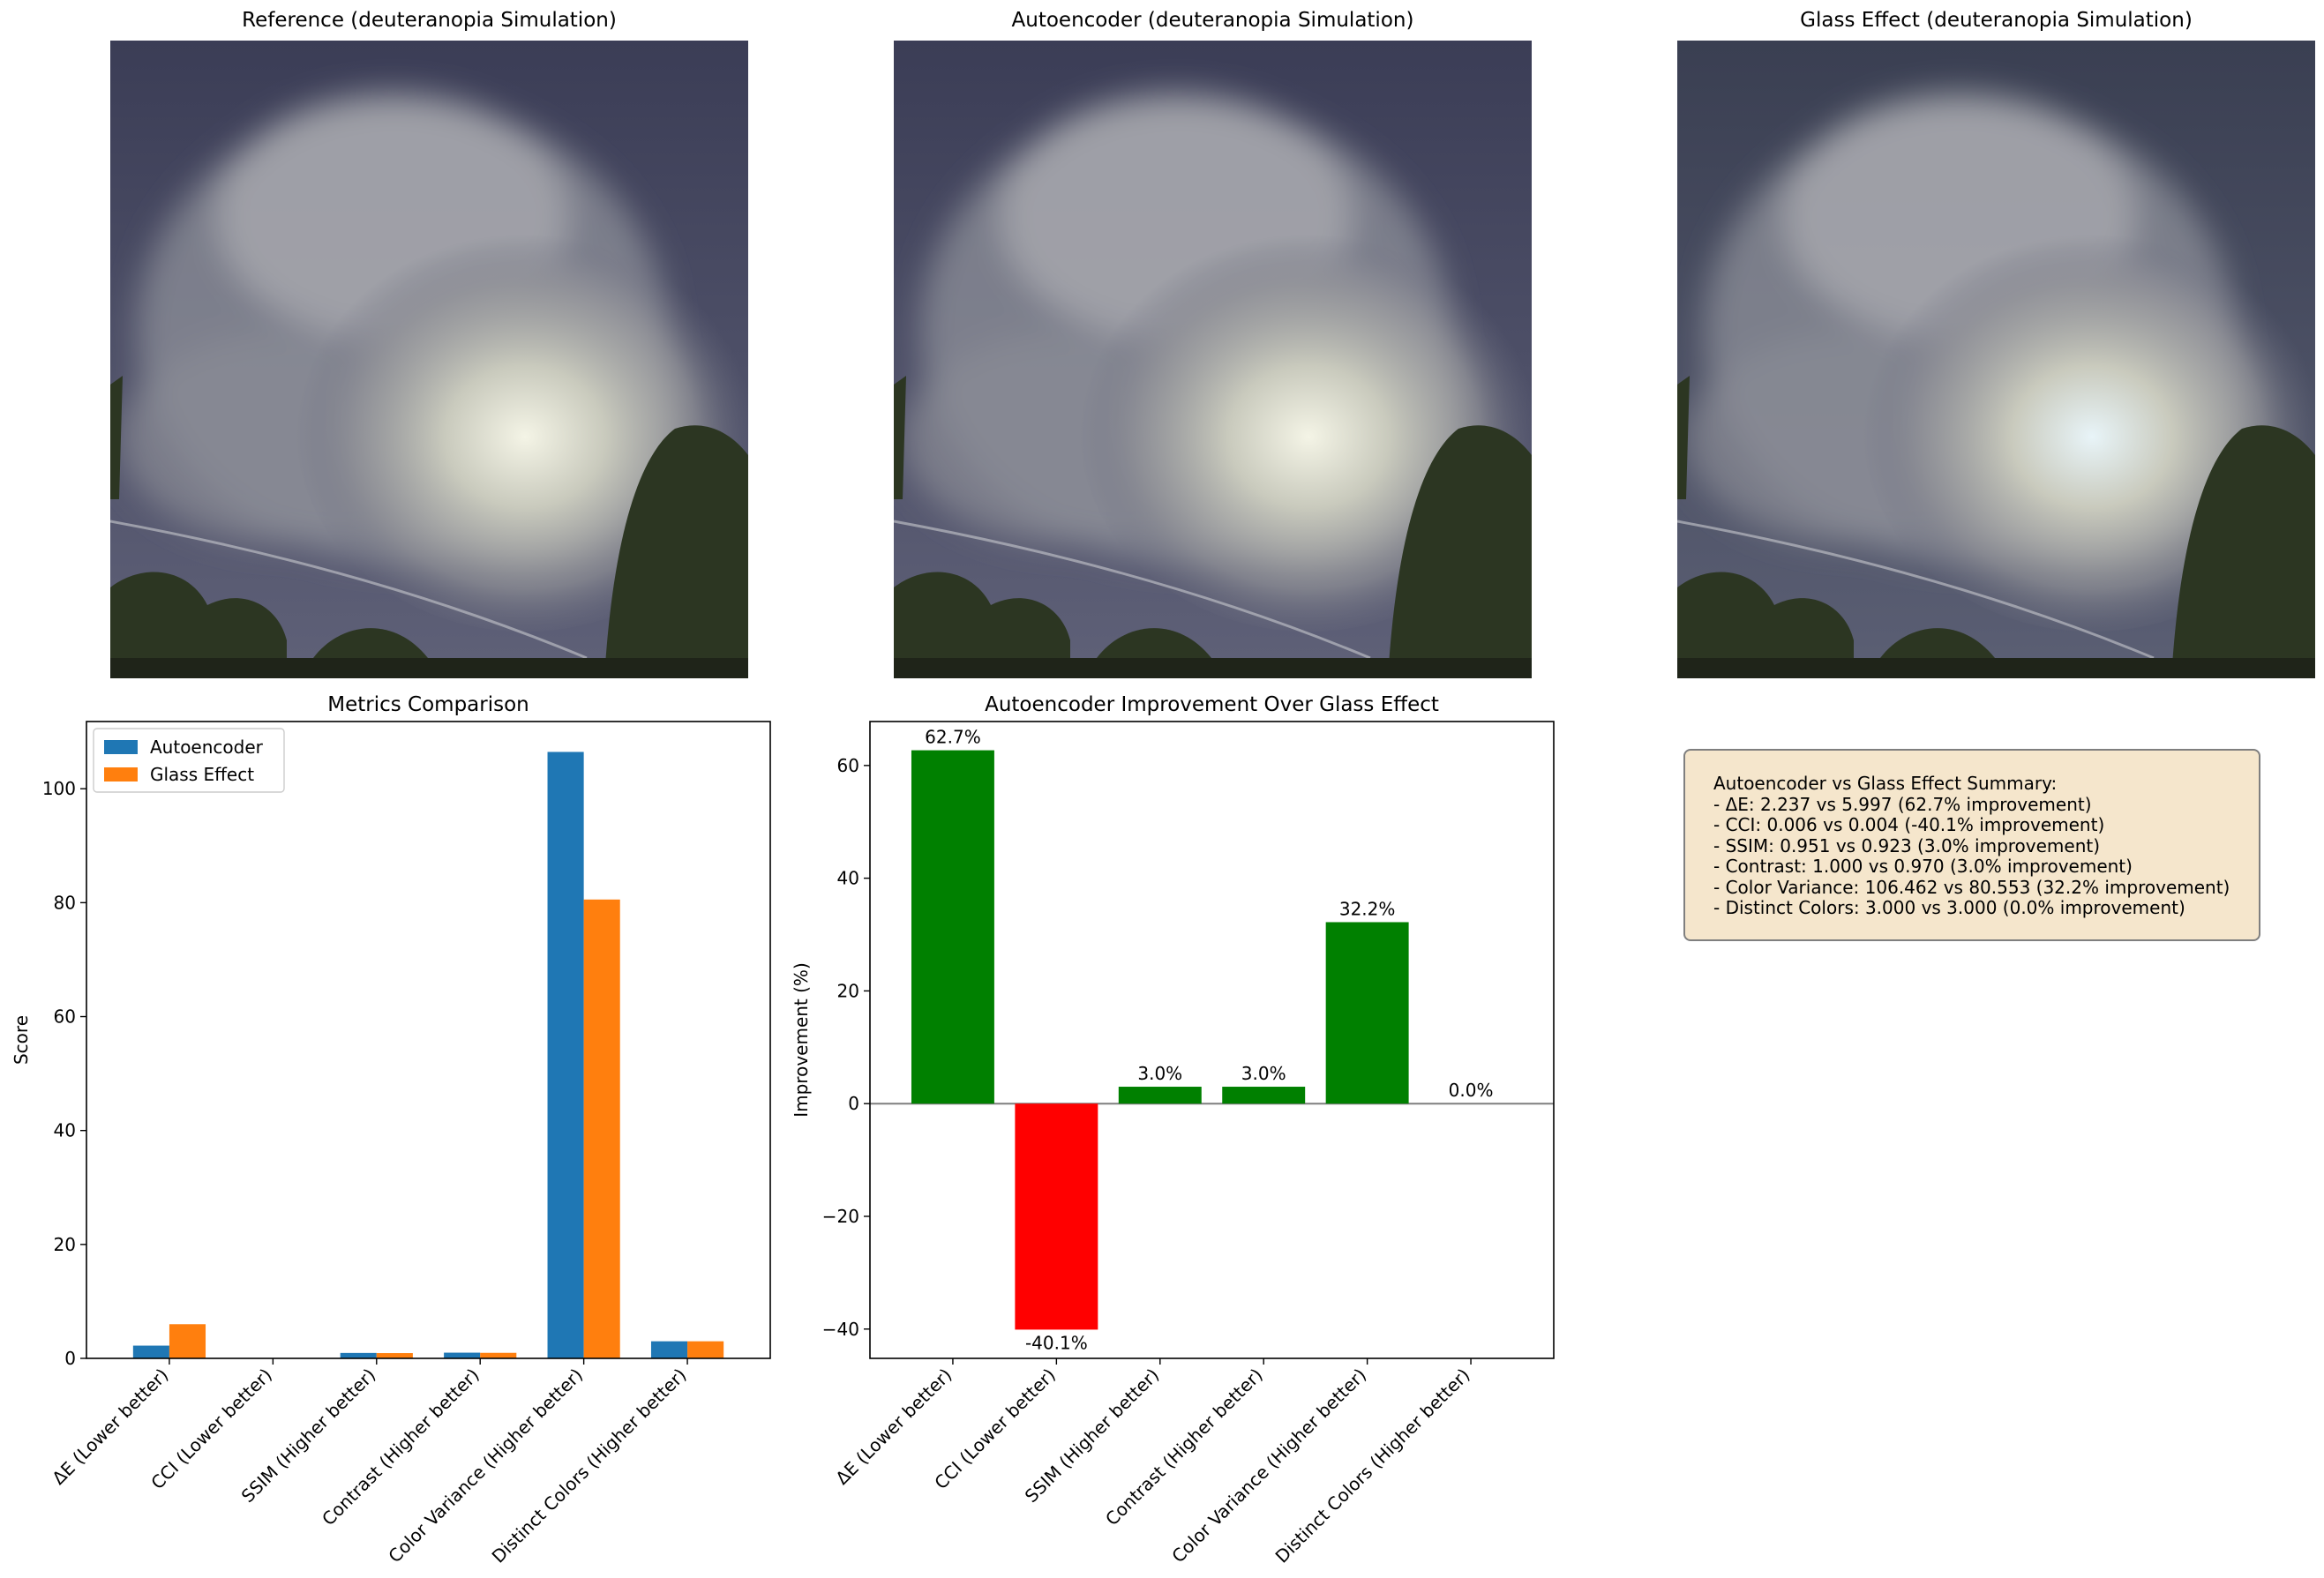 The width and height of the screenshot is (2324, 1578). Describe the element at coordinates (429, 20) in the screenshot. I see `reference-title: Reference (deuteranopia Simulation)` at that location.